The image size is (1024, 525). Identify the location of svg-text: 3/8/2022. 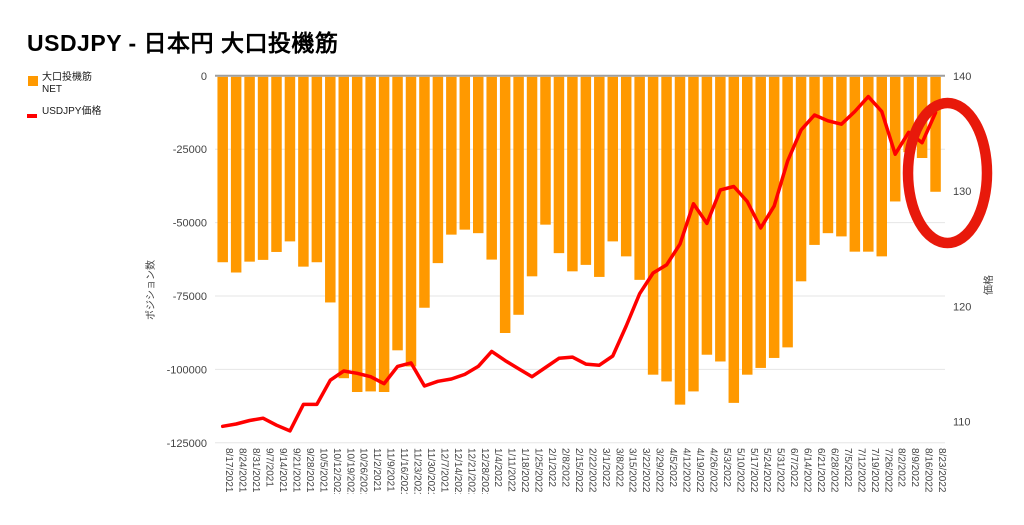
(618, 467).